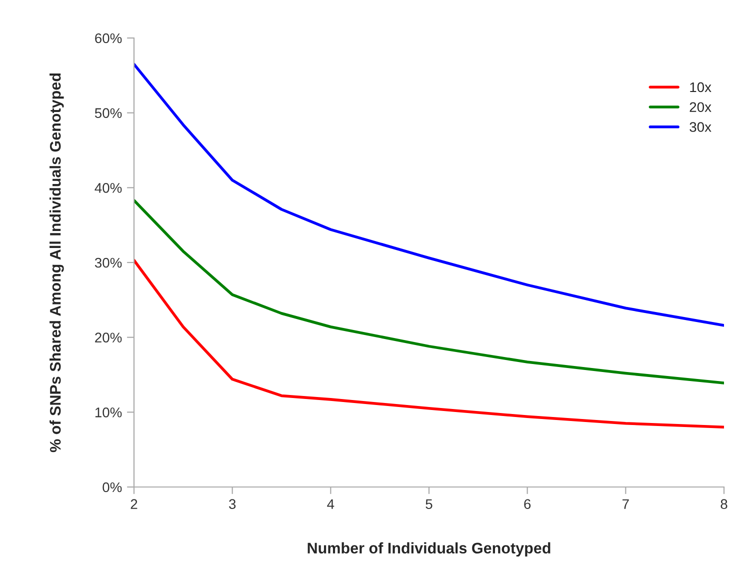 The width and height of the screenshot is (753, 569). I want to click on legend-label: 20x, so click(701, 107).